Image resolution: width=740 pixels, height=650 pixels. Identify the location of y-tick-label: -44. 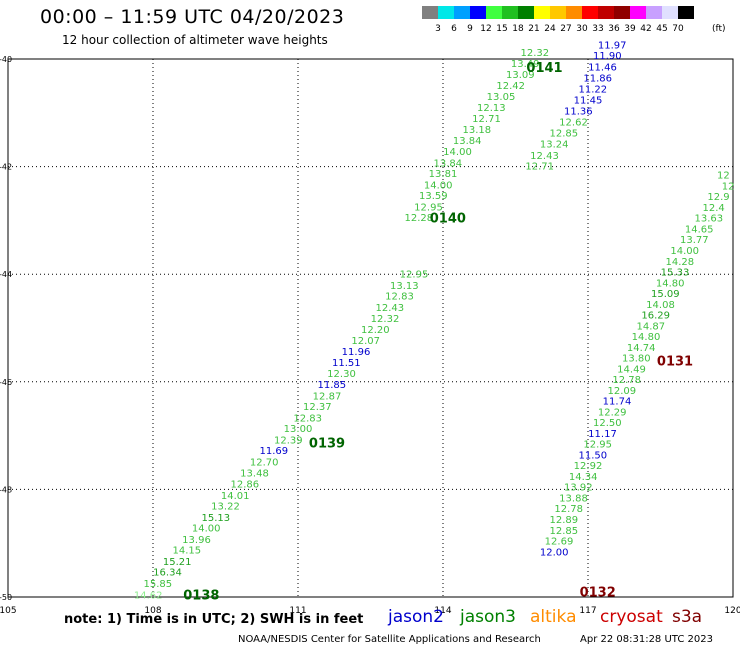
(6, 274).